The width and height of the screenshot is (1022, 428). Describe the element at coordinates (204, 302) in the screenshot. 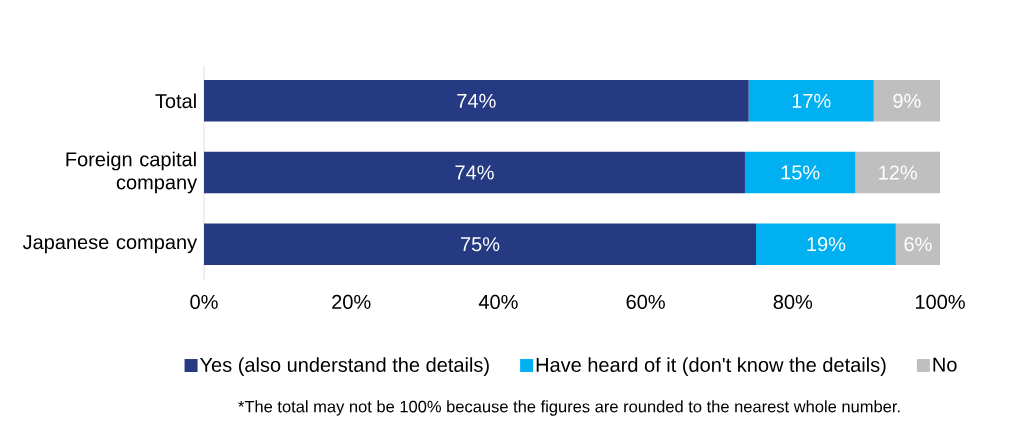

I see `x-tick-label: 0%` at that location.